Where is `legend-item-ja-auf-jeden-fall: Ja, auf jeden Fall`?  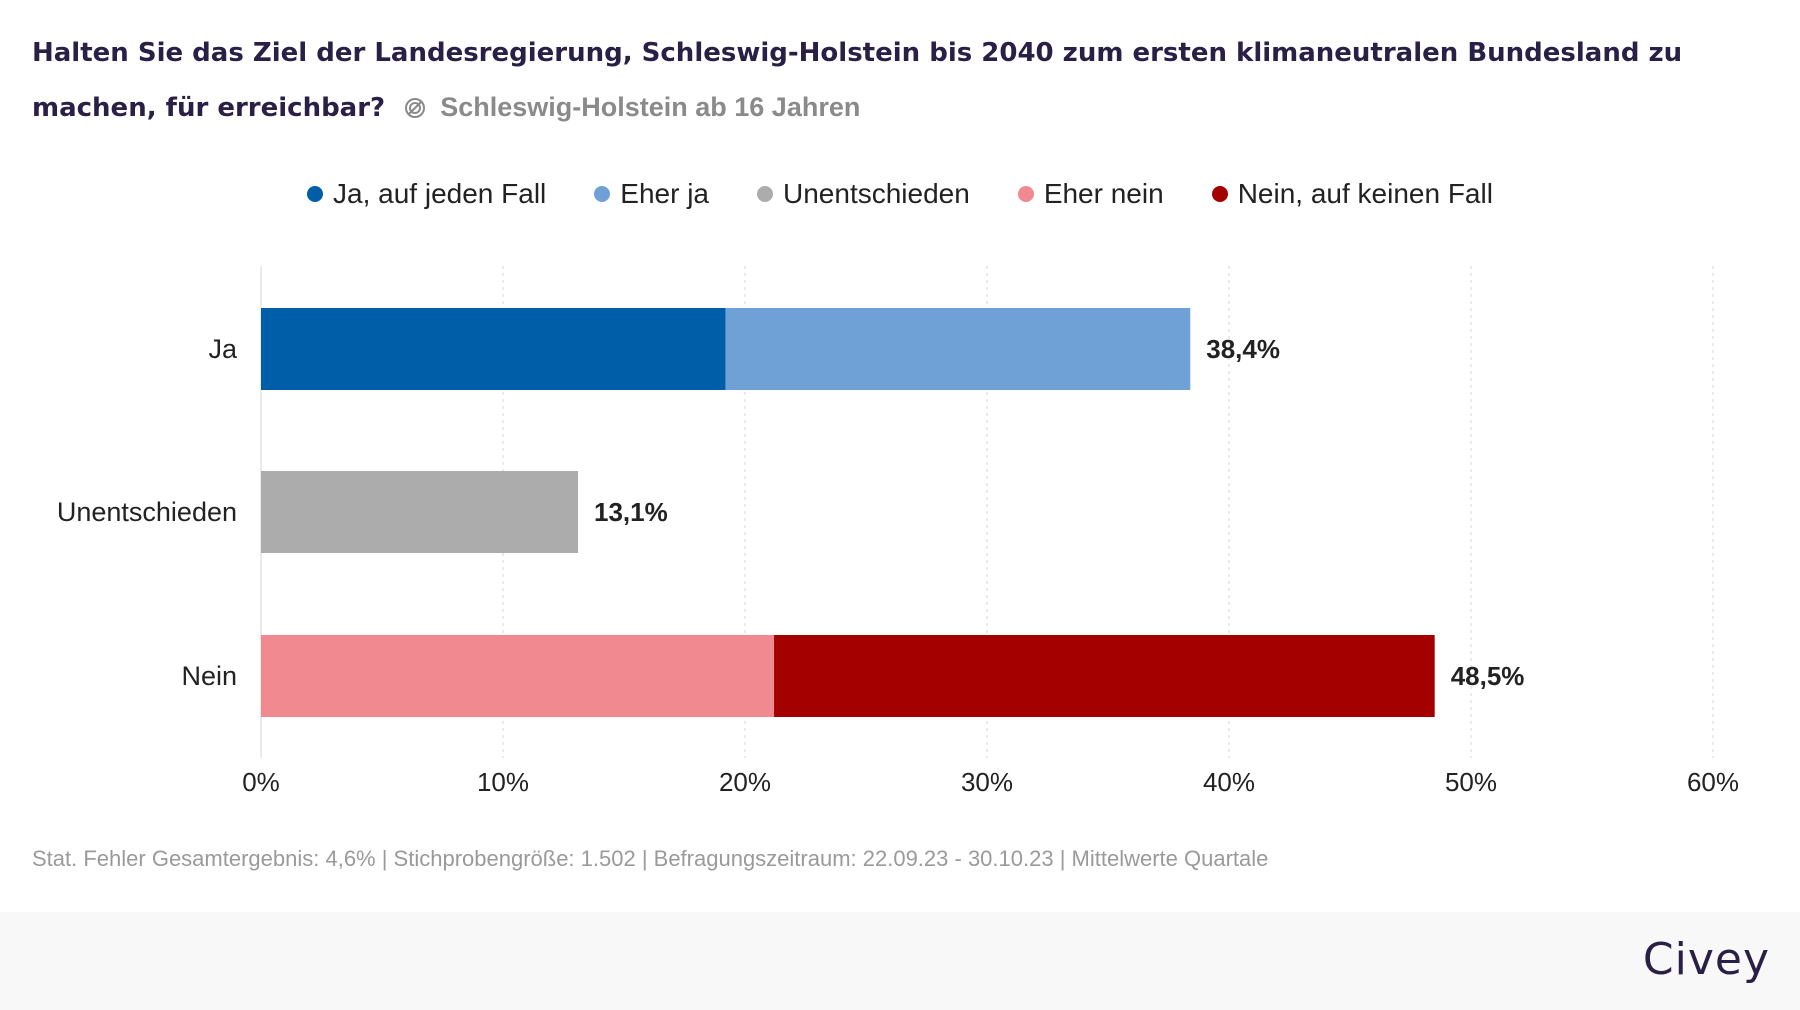
legend-item-ja-auf-jeden-fall: Ja, auf jeden Fall is located at coordinates (426, 194).